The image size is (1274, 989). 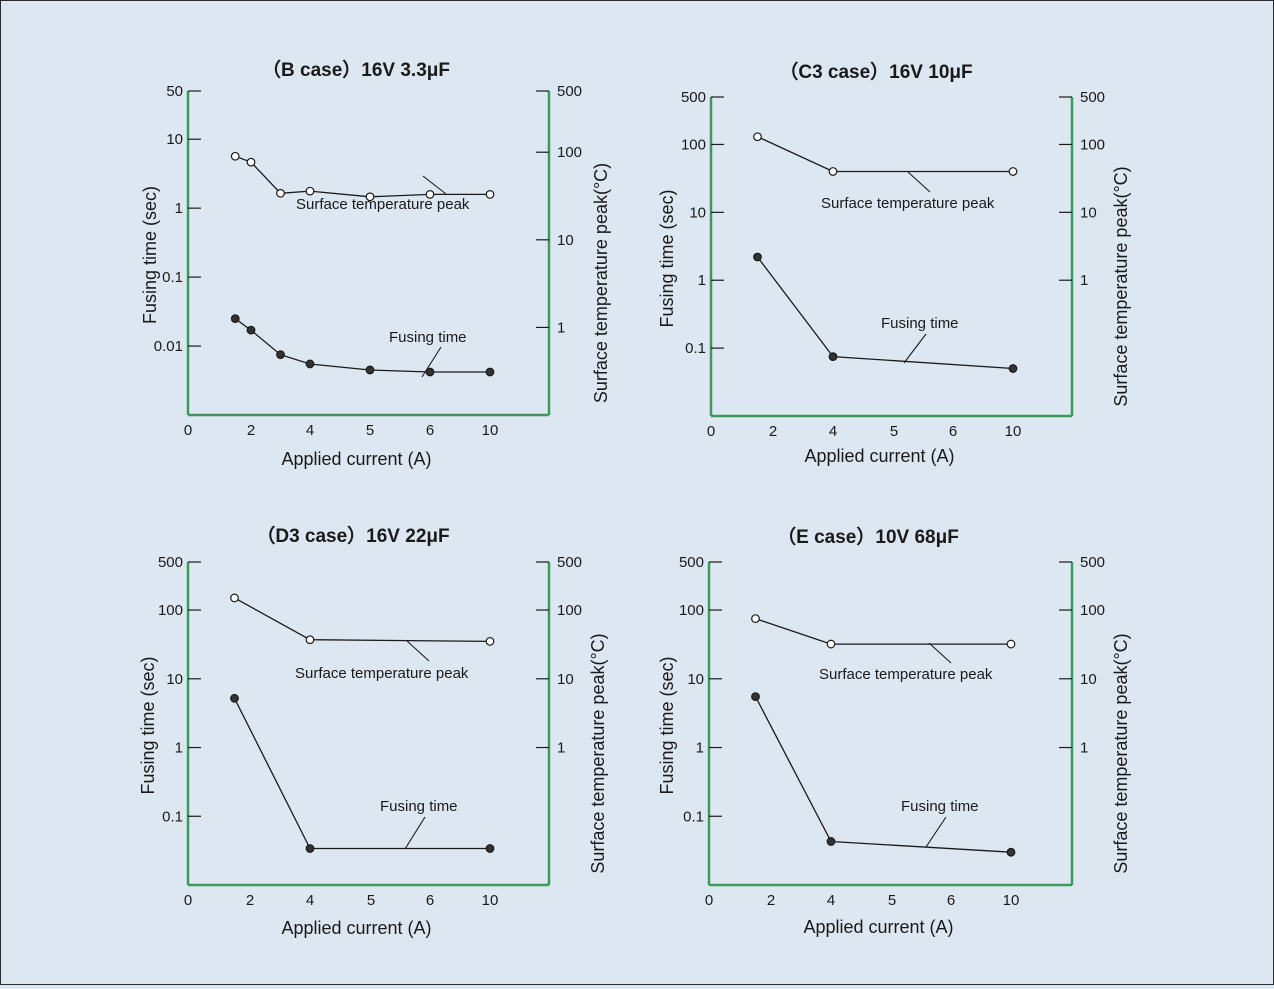 What do you see at coordinates (168, 346) in the screenshot?
I see `y-tick-label: 0.01` at bounding box center [168, 346].